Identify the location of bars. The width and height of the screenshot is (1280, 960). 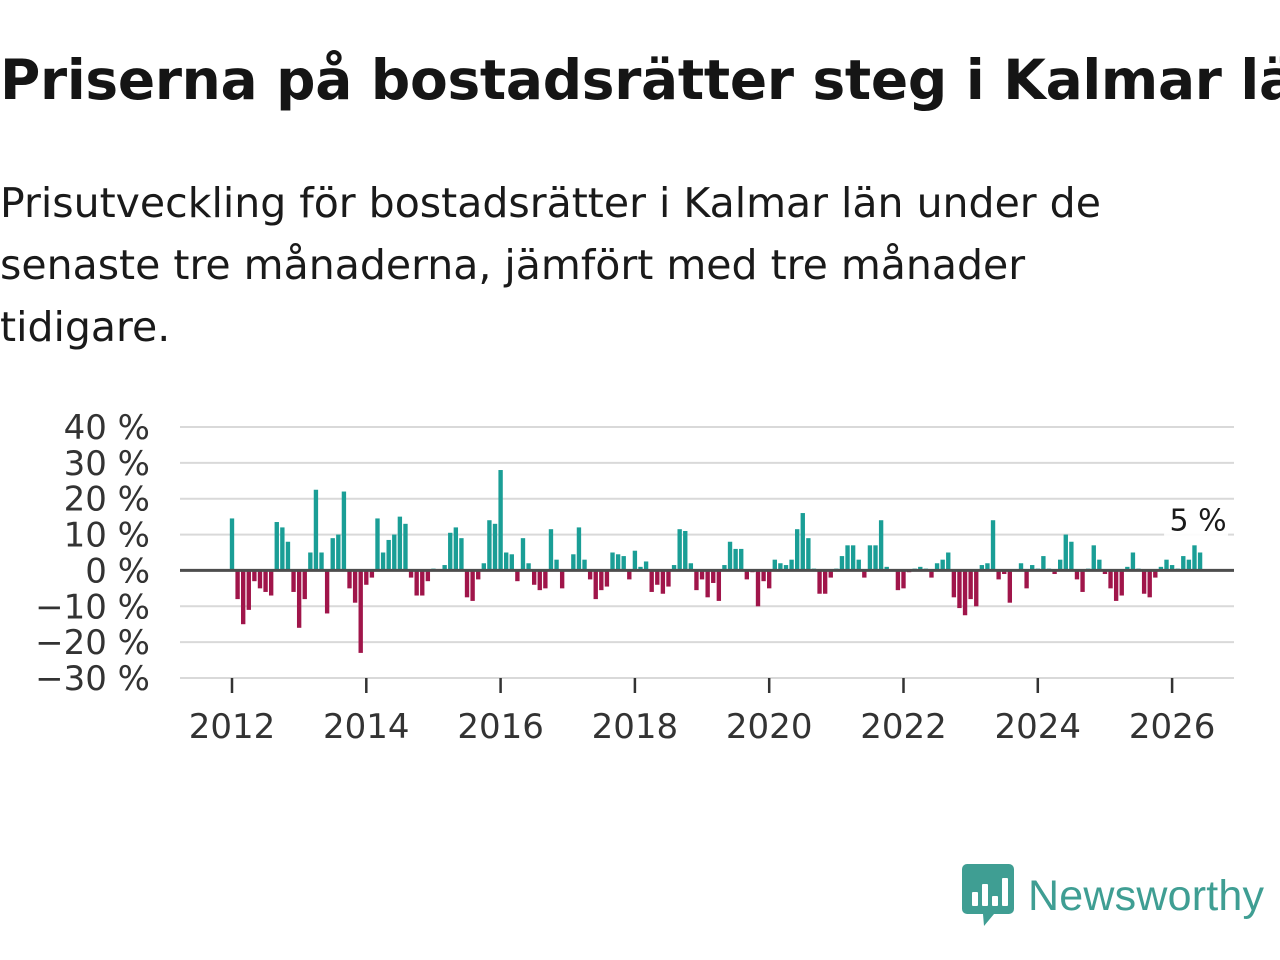
(716, 561).